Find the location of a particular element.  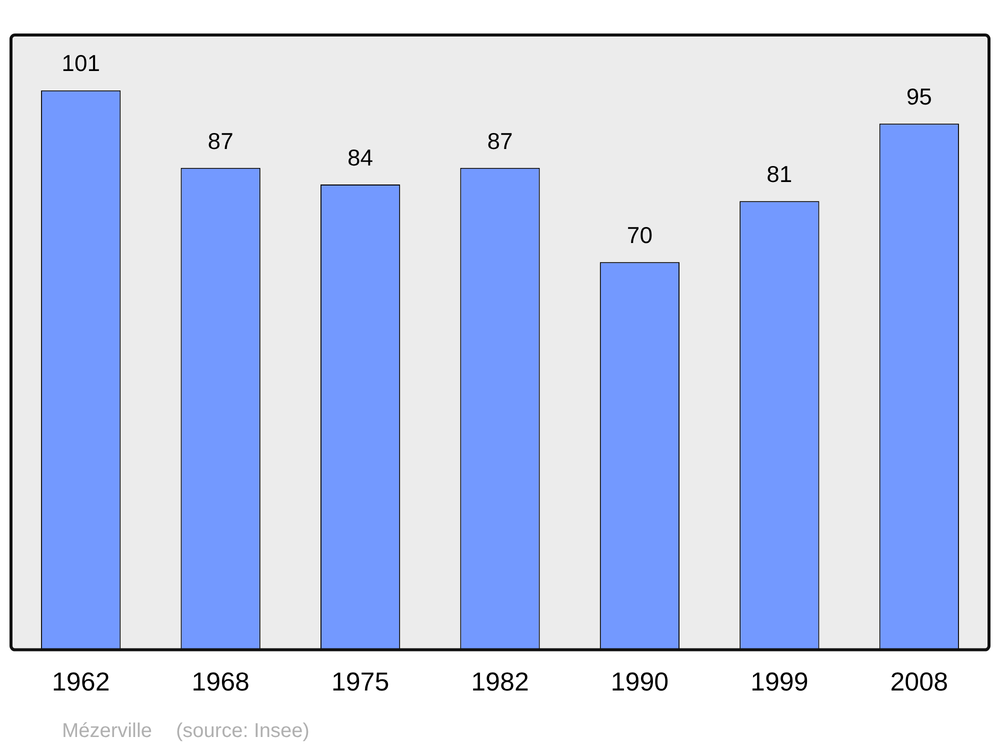

x-tick-label: 1999 is located at coordinates (779, 681).